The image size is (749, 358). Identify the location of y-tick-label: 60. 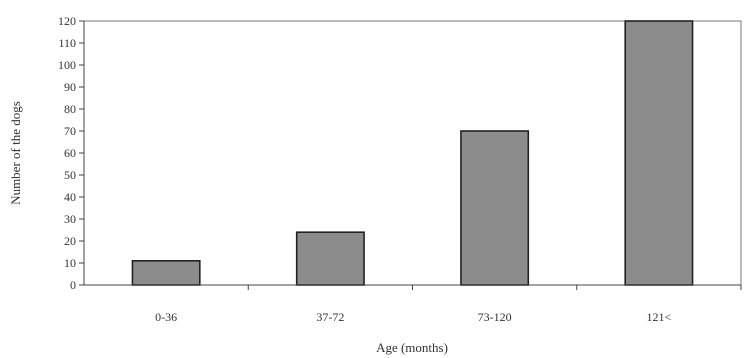
(70, 153).